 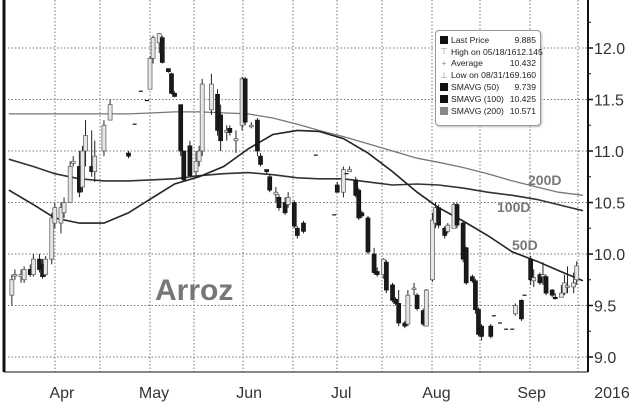 I want to click on x-tick-label: Apr, so click(x=62, y=393).